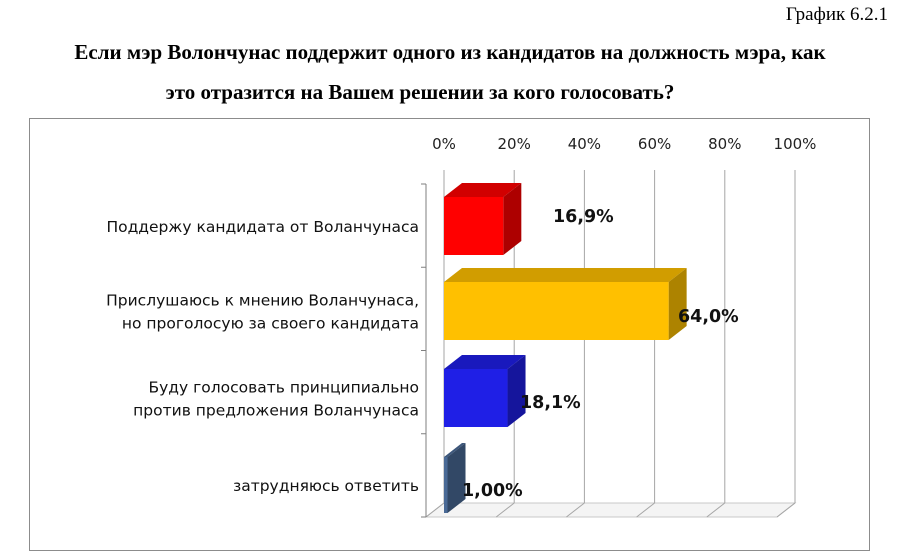 This screenshot has height=559, width=900. I want to click on category-label: против предложения Воланчунаса, so click(276, 411).